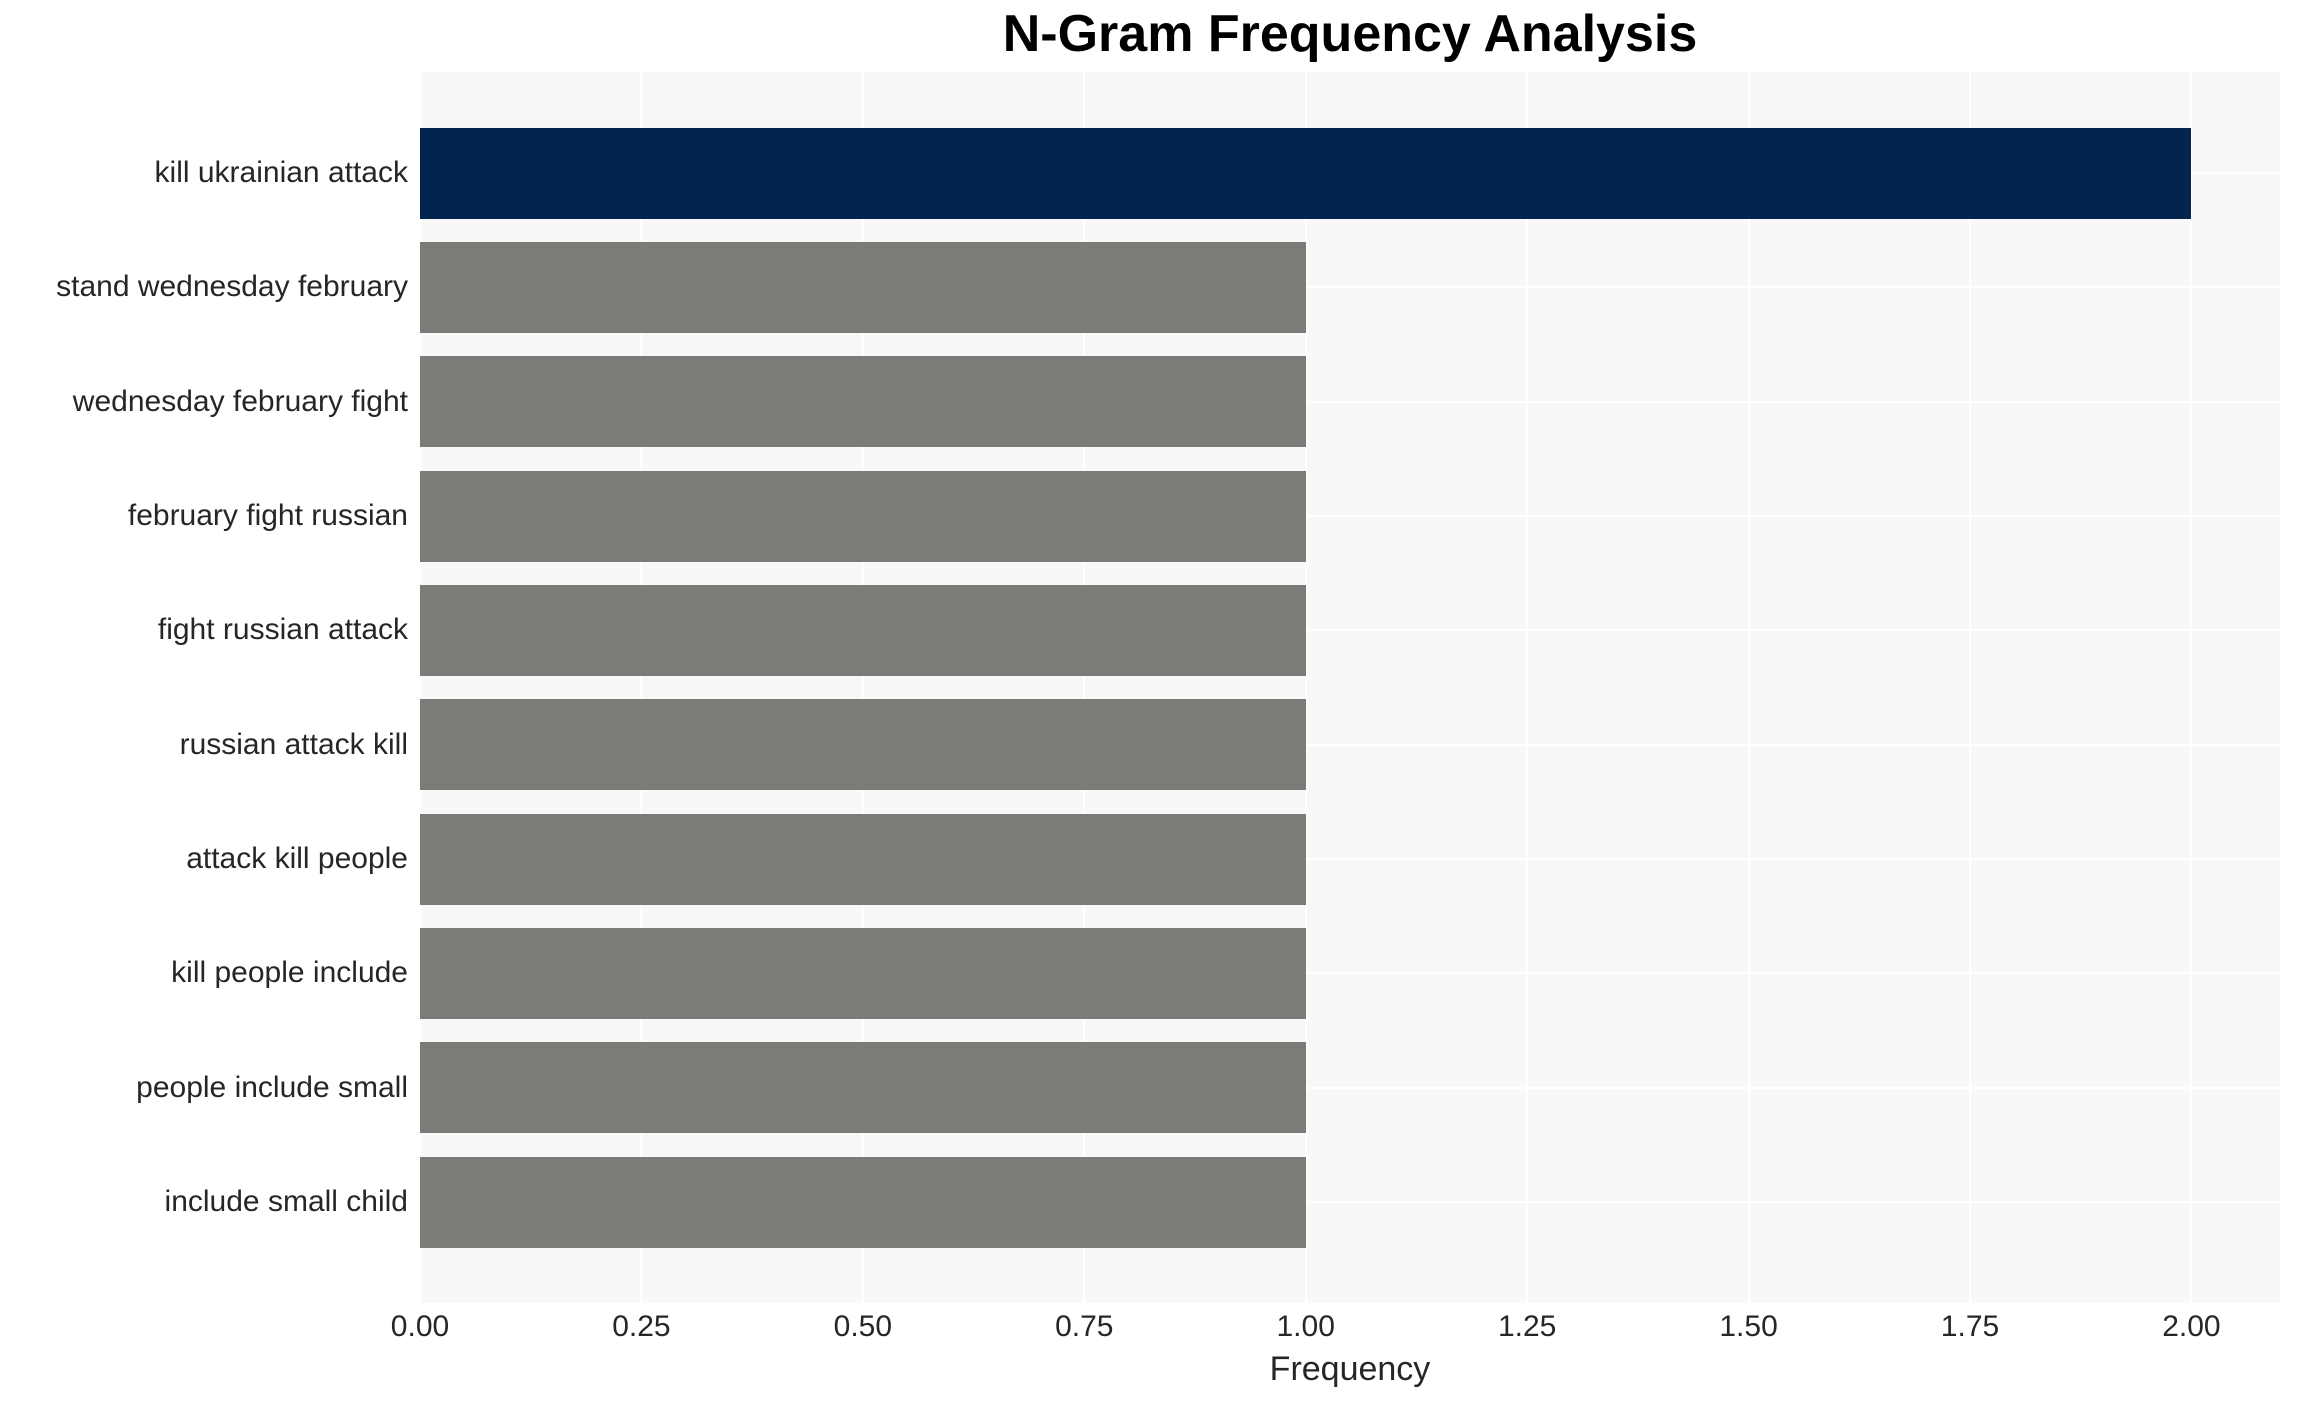  What do you see at coordinates (641, 1326) in the screenshot?
I see `x-tick-label: 0.25` at bounding box center [641, 1326].